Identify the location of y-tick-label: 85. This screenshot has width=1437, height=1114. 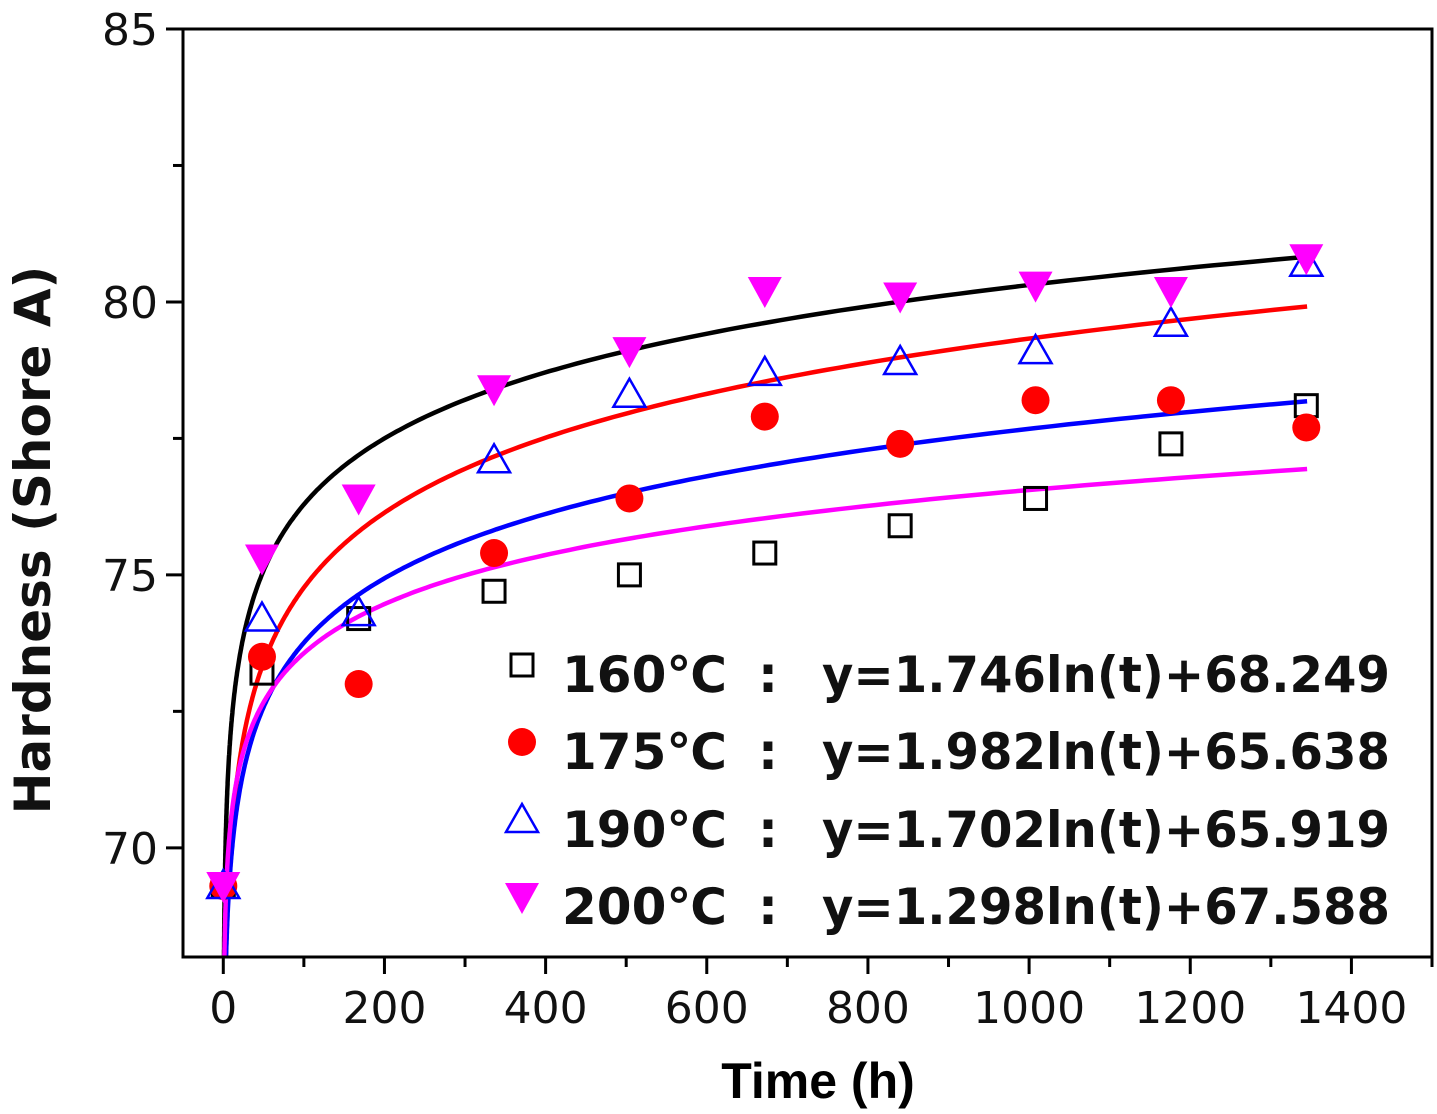
(130, 30).